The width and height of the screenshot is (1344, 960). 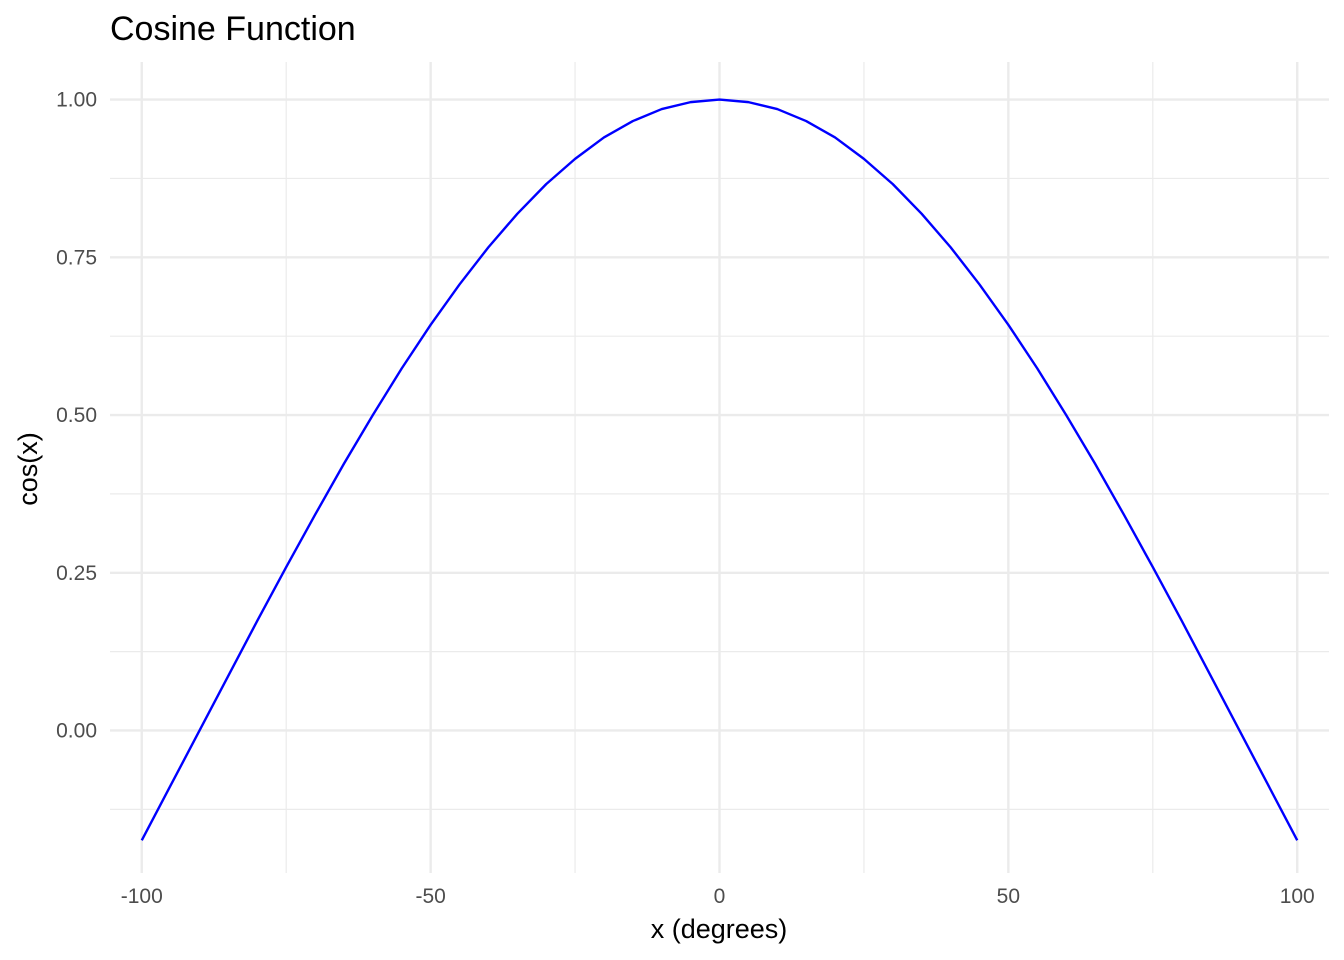 I want to click on y-axis-title: cos(x), so click(x=28, y=469).